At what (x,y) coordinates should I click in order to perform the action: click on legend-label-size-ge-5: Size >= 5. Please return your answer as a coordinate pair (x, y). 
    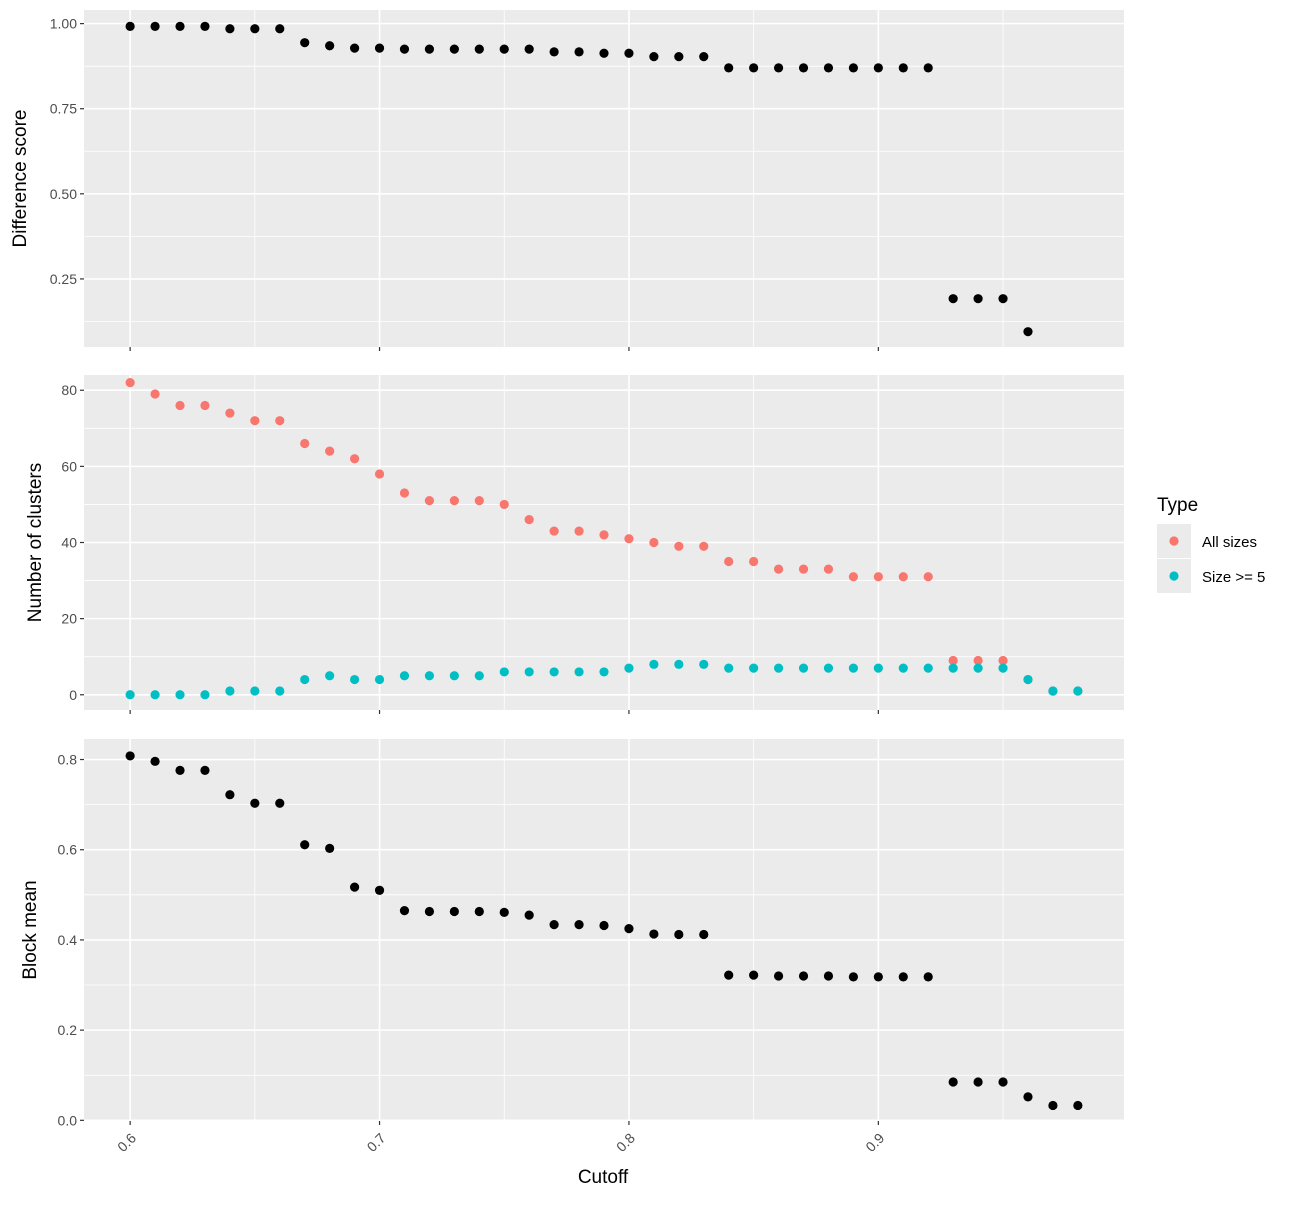
    Looking at the image, I should click on (1233, 577).